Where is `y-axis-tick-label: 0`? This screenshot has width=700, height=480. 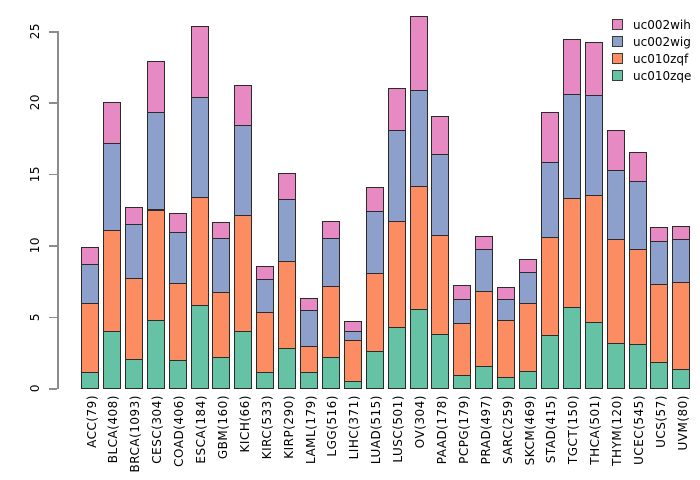 y-axis-tick-label: 0 is located at coordinates (35, 388).